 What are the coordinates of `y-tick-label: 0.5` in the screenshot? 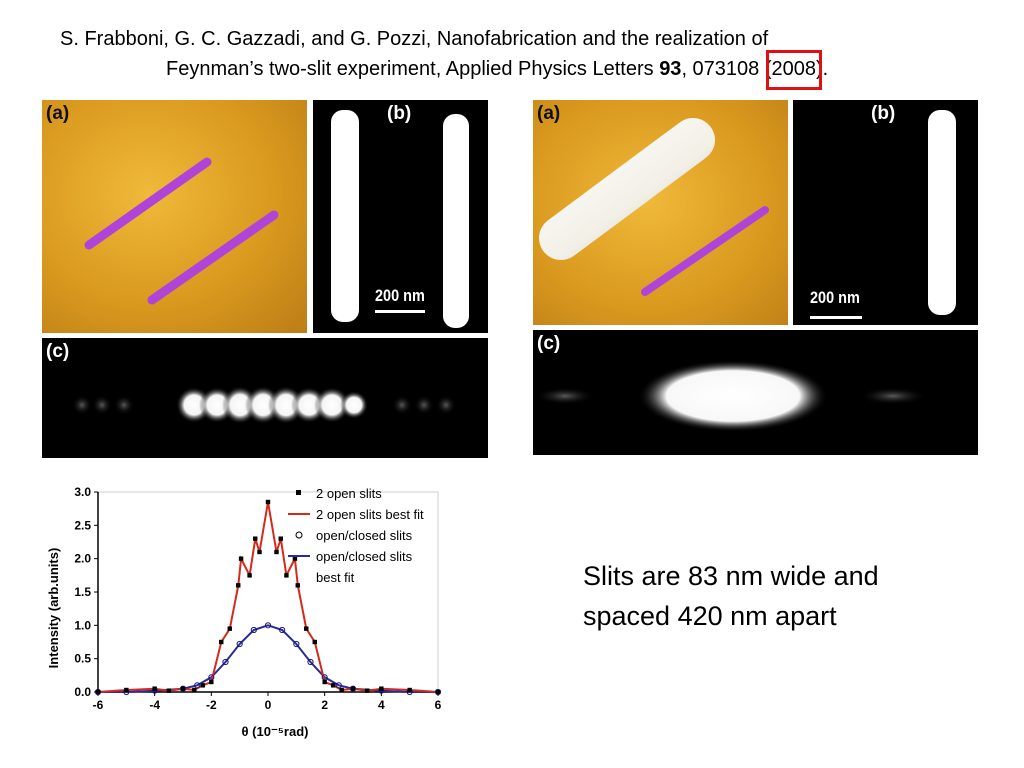 It's located at (82, 659).